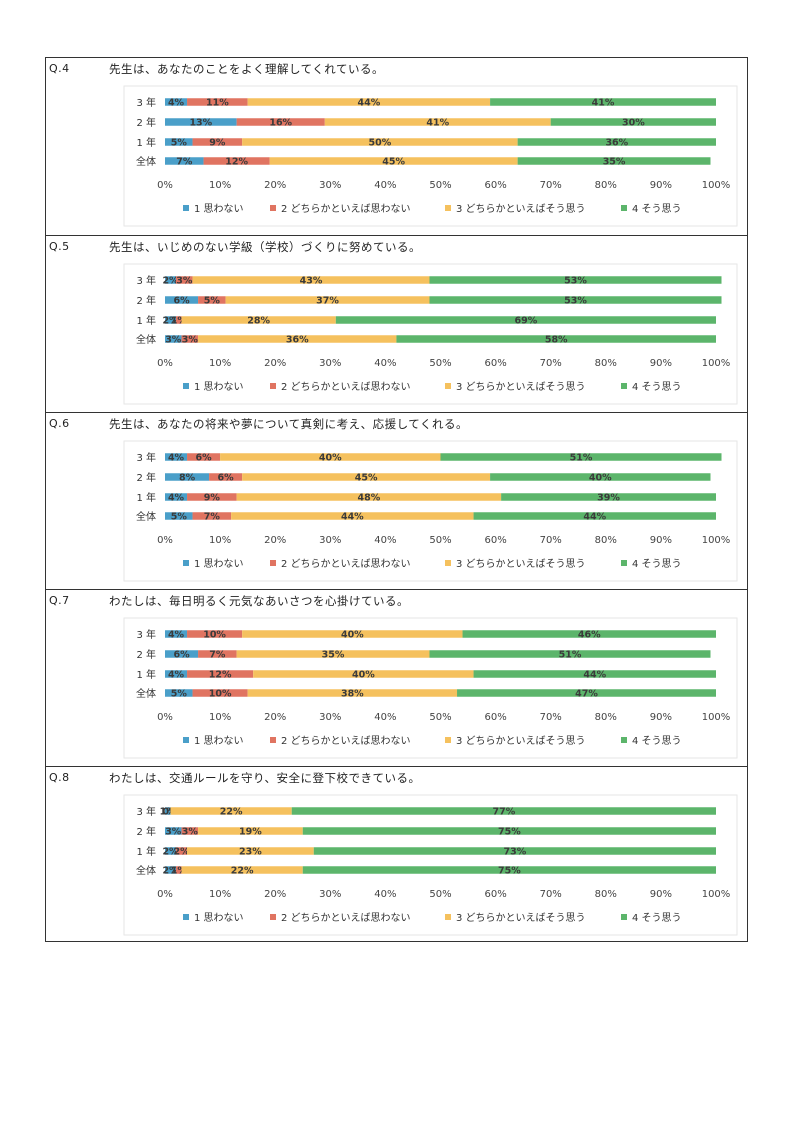 The width and height of the screenshot is (800, 1131). I want to click on data-label: 40%, so click(330, 458).